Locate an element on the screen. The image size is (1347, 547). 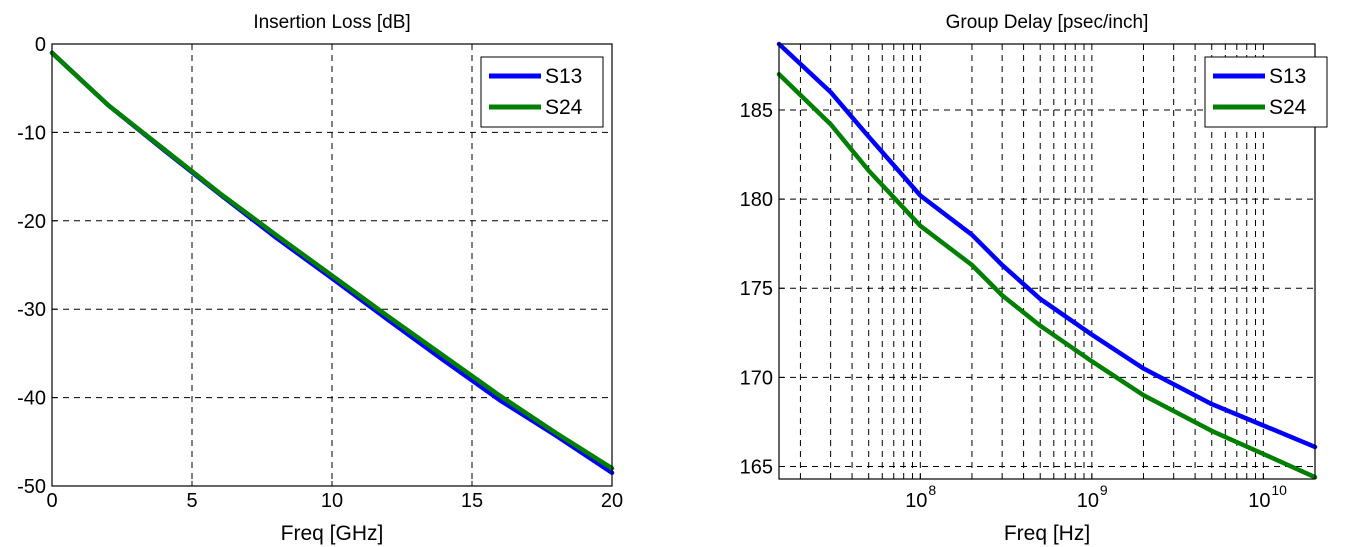
y-tick-label: 0 is located at coordinates (40, 45).